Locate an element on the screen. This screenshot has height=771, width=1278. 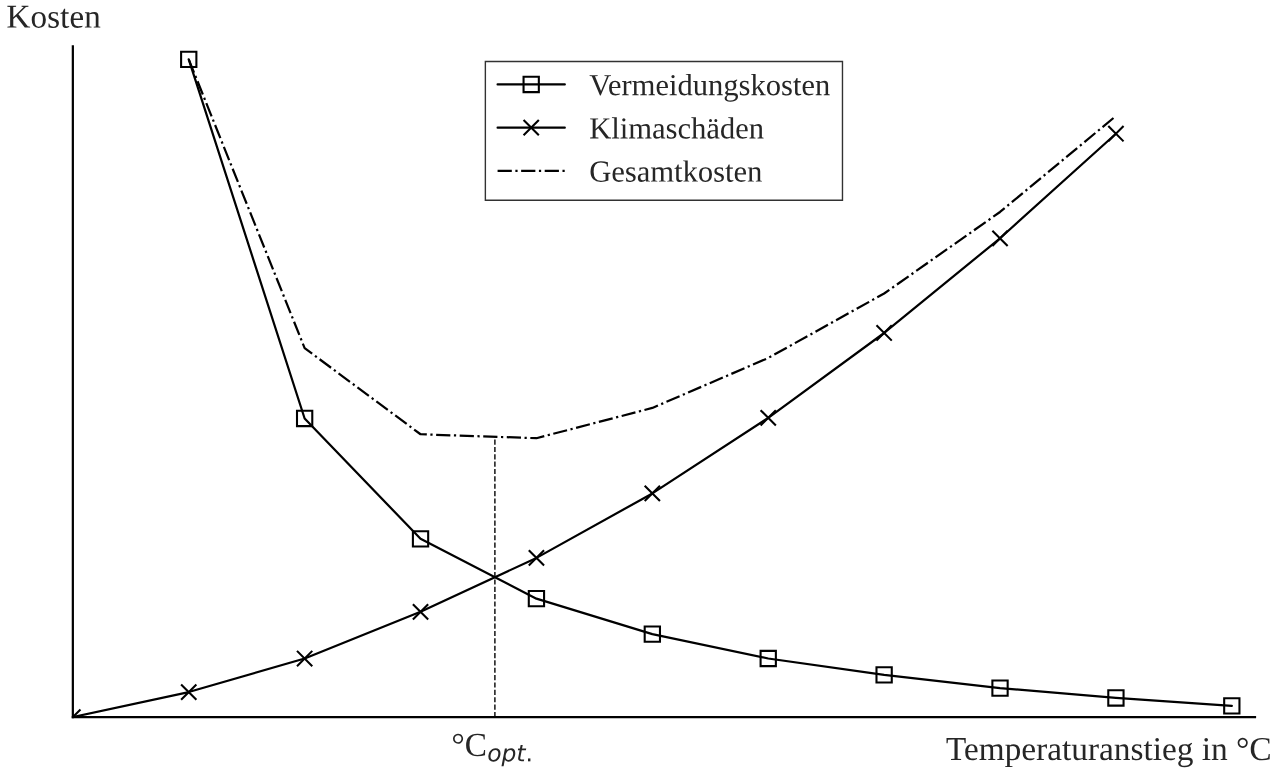
y-axis-title: Kosten is located at coordinates (54, 16).